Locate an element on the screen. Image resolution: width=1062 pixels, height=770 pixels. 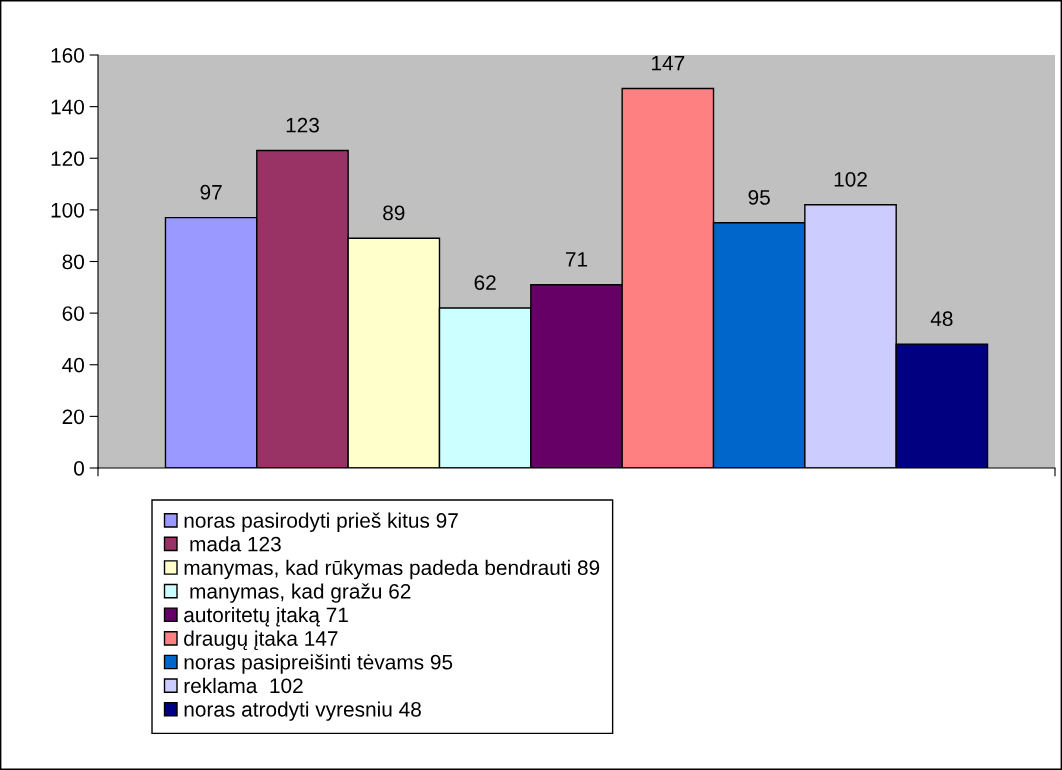
y-tick-label: 160 is located at coordinates (67, 55).